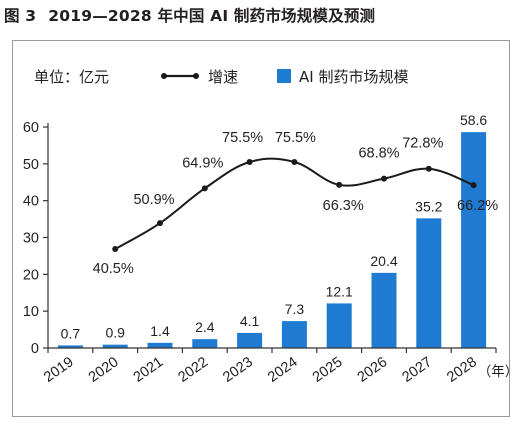  I want to click on bar-value-label: 4.1, so click(250, 321).